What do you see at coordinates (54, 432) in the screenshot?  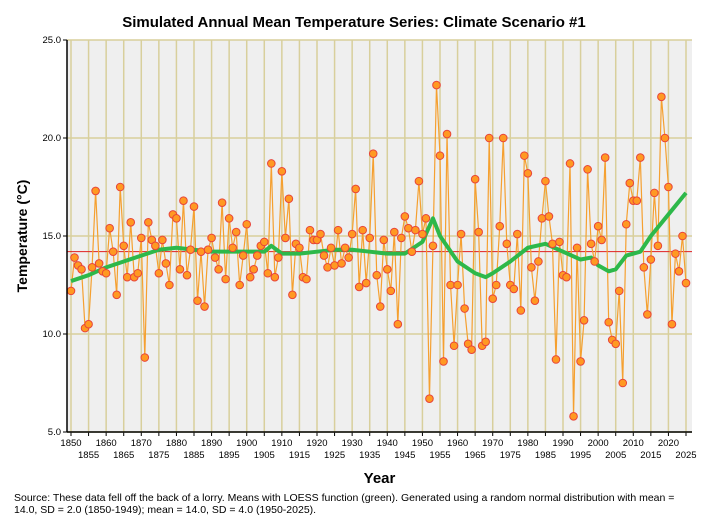 I see `y-tick-label: 5.0` at bounding box center [54, 432].